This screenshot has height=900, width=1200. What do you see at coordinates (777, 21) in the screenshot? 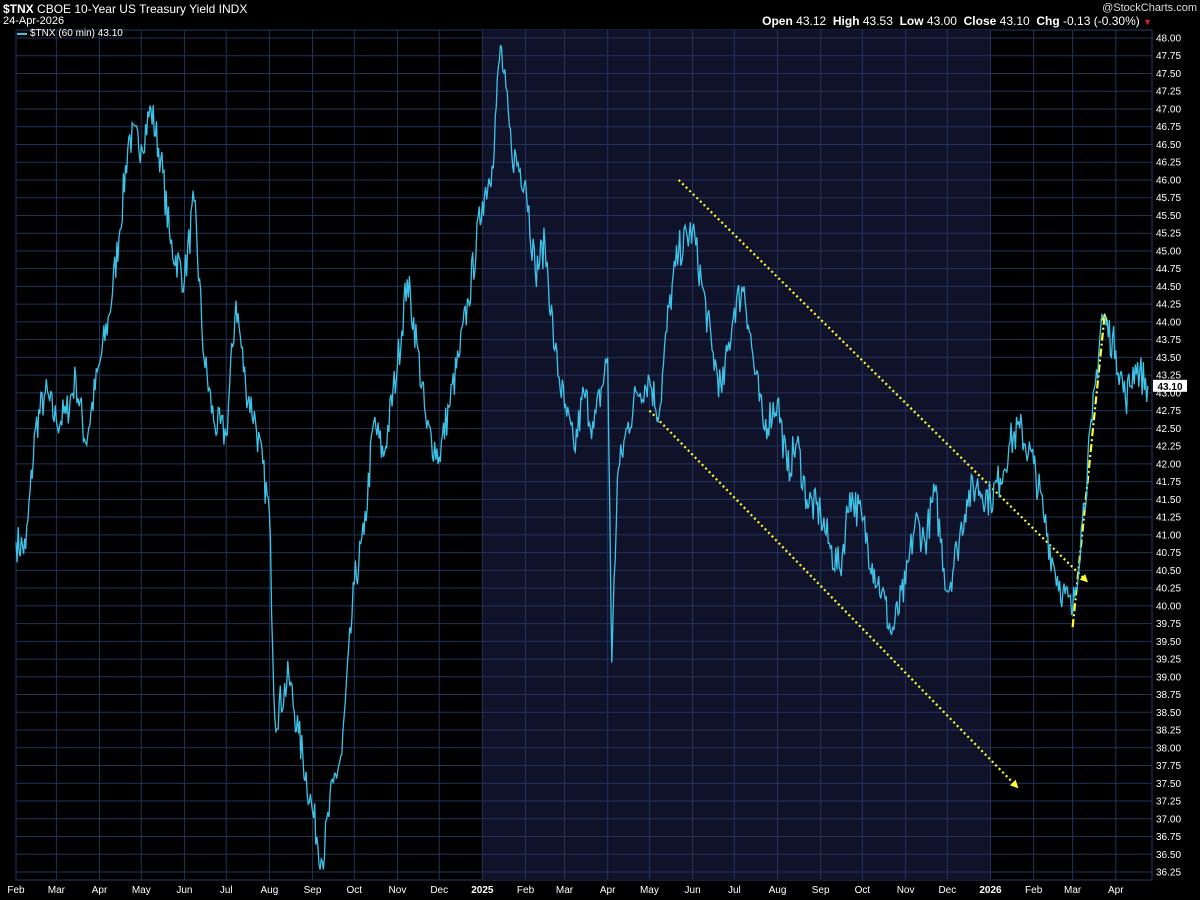
I see `open-label: Open` at bounding box center [777, 21].